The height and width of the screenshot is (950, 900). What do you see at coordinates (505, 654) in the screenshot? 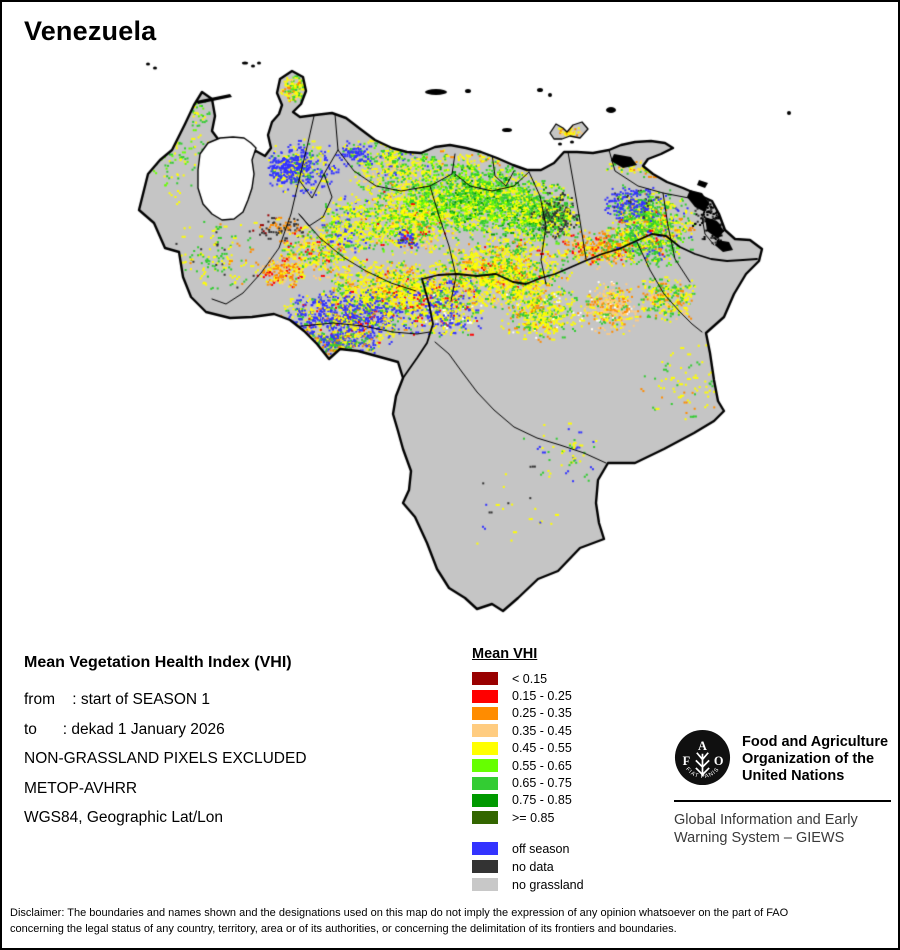
I see `legend-title: Mean VHI` at bounding box center [505, 654].